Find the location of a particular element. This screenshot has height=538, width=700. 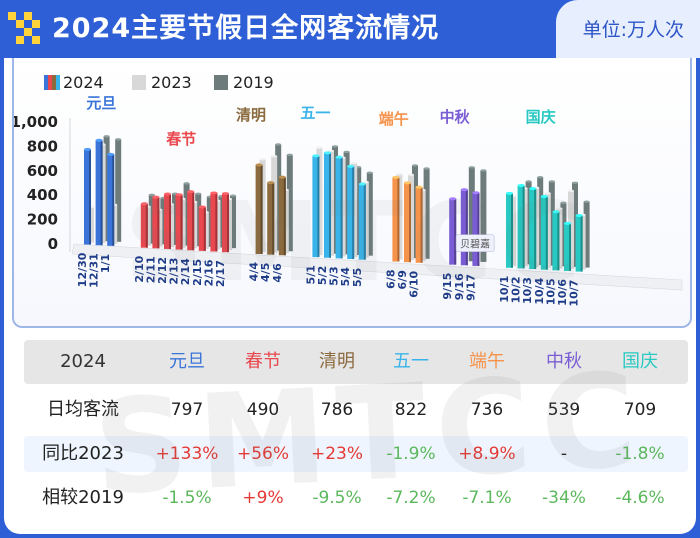

bar-五一-5/2-2019 is located at coordinates (335, 200).